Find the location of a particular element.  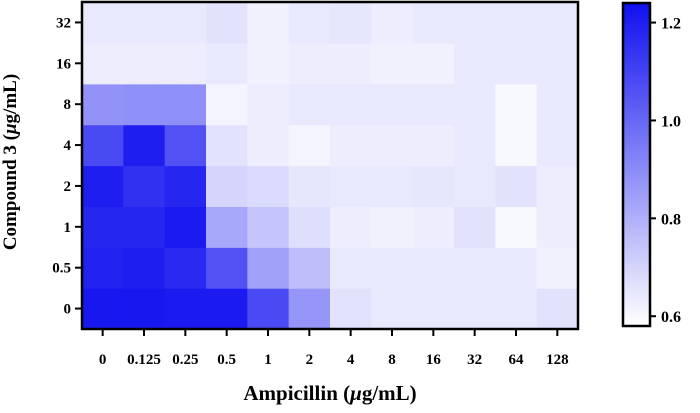

colorbar-tick-label: 0.6 is located at coordinates (671, 317).